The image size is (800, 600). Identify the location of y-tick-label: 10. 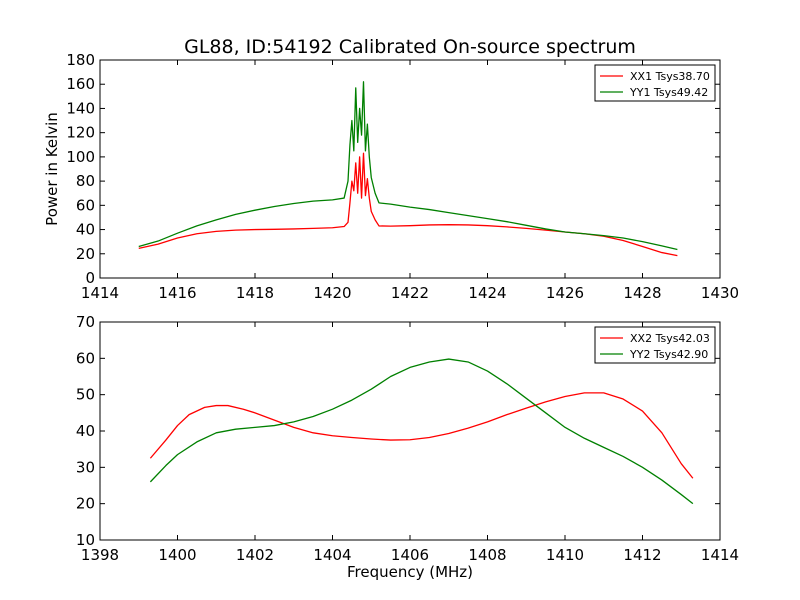
(85, 540).